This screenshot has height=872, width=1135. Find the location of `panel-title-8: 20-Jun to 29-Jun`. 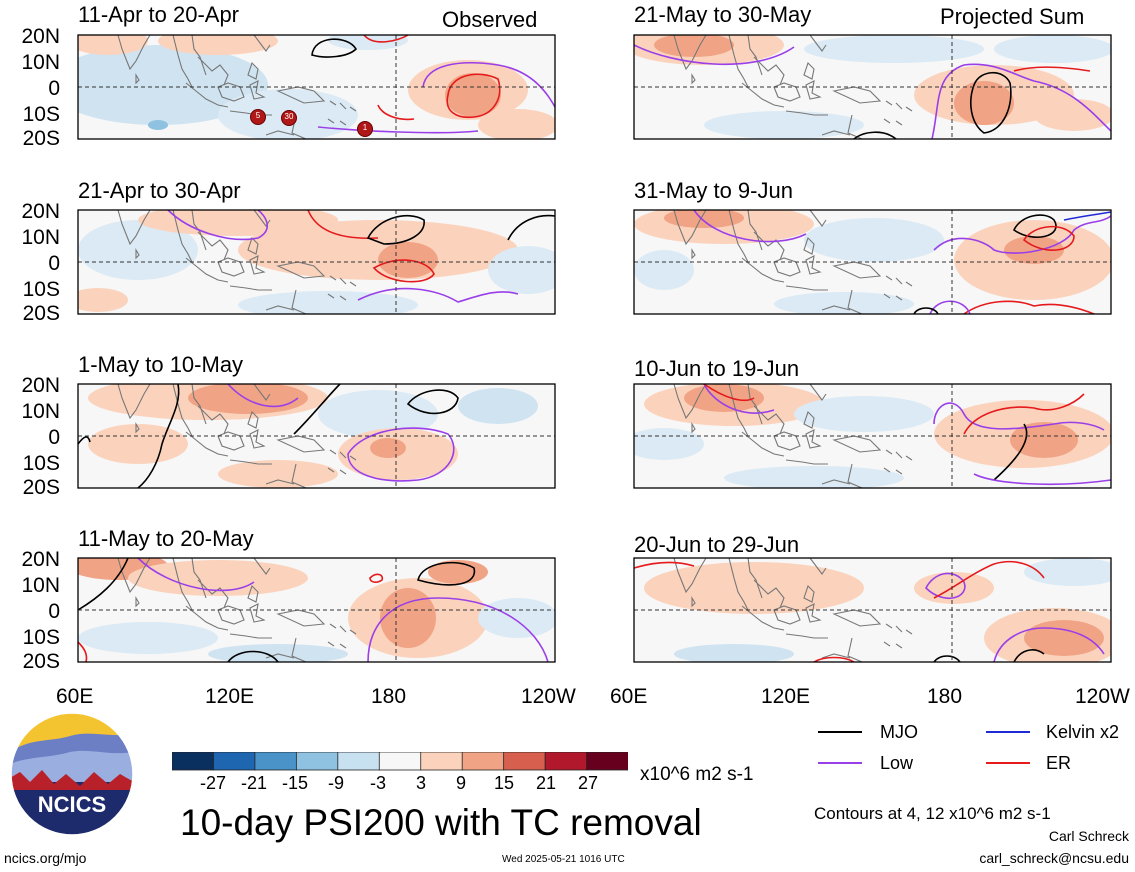

panel-title-8: 20-Jun to 29-Jun is located at coordinates (717, 544).